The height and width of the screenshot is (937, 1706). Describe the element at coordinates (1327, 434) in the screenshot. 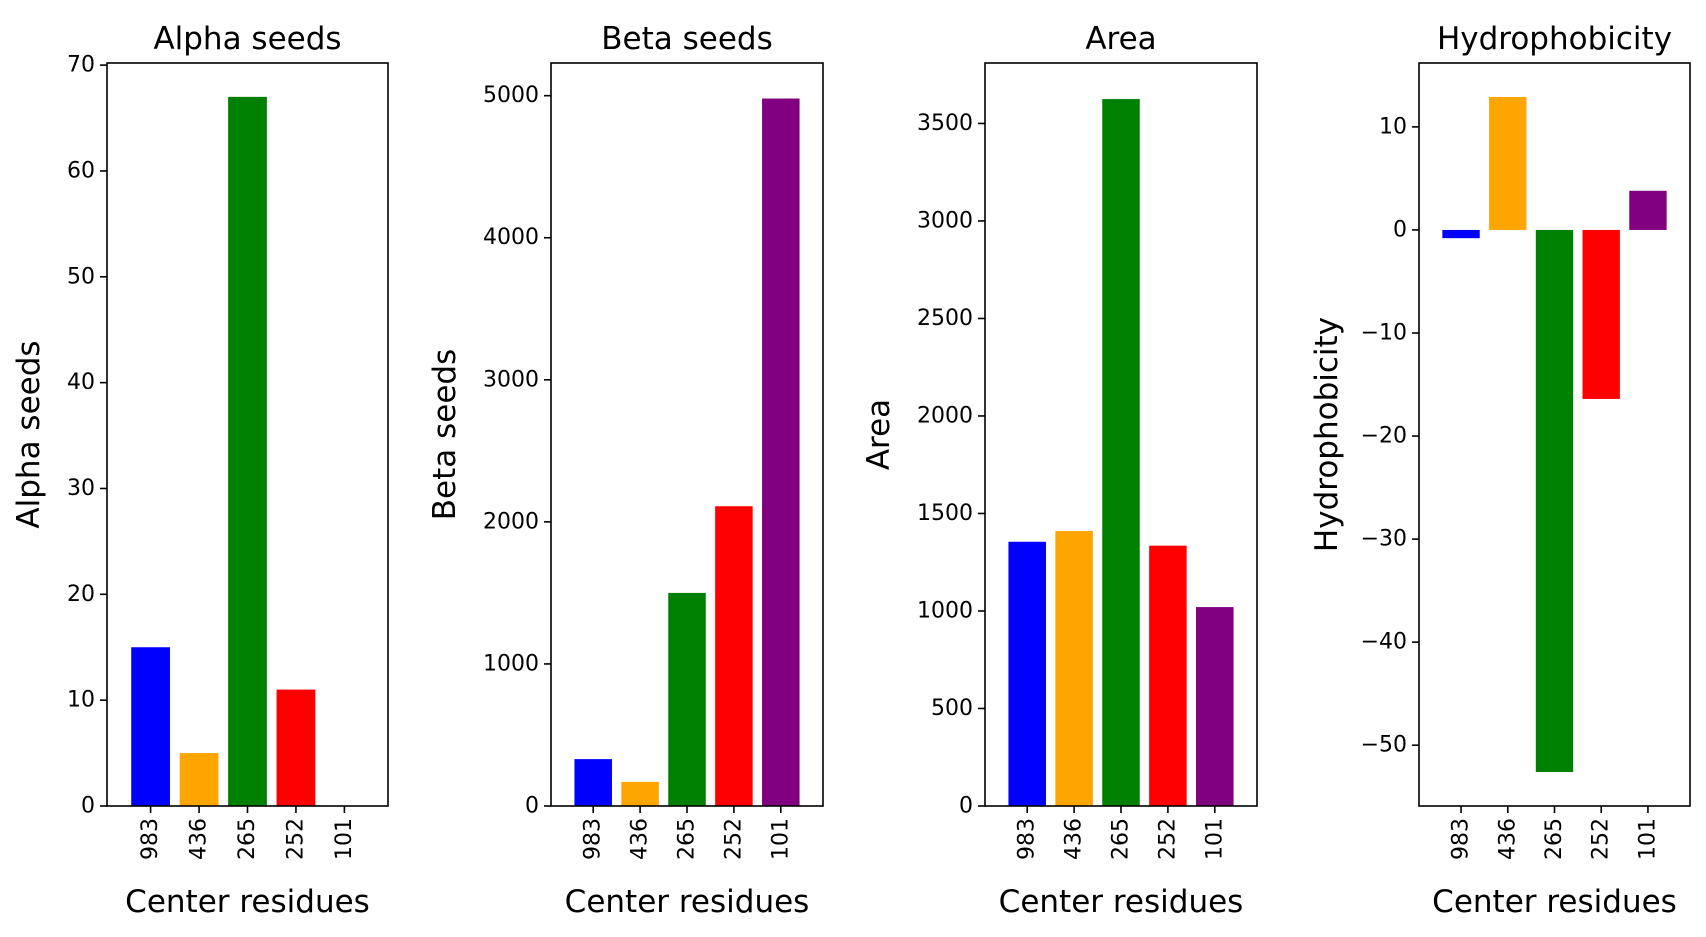

I see `y-axis-label: Hydrophobicity` at that location.